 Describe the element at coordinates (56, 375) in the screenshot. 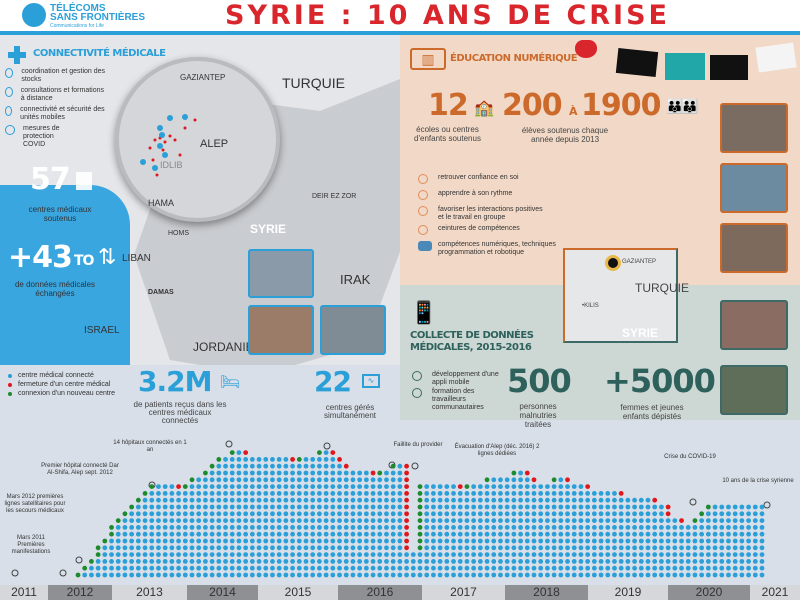

I see `legend-label: centre médical connecté` at that location.